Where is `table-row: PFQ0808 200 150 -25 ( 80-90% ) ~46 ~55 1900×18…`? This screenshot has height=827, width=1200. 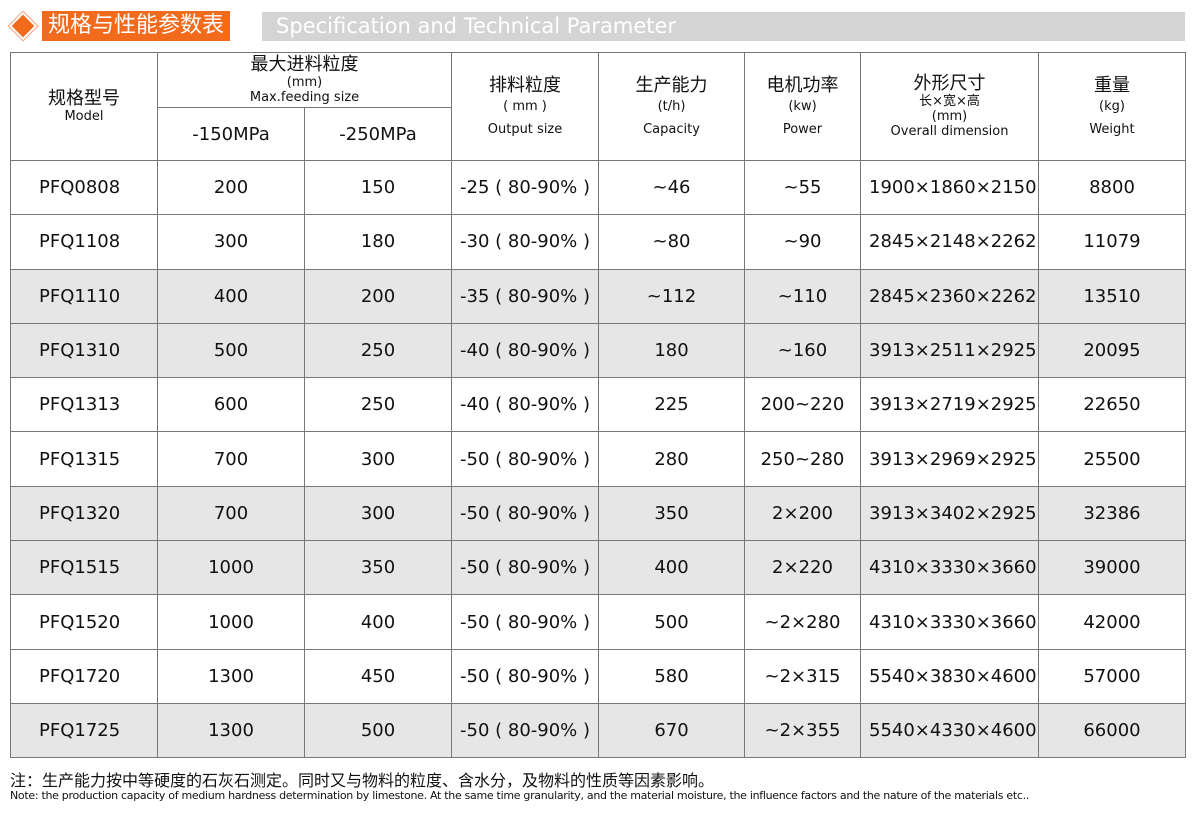 table-row: PFQ0808 200 150 -25 ( 80-90% ) ~46 ~55 1900×18… is located at coordinates (598, 187).